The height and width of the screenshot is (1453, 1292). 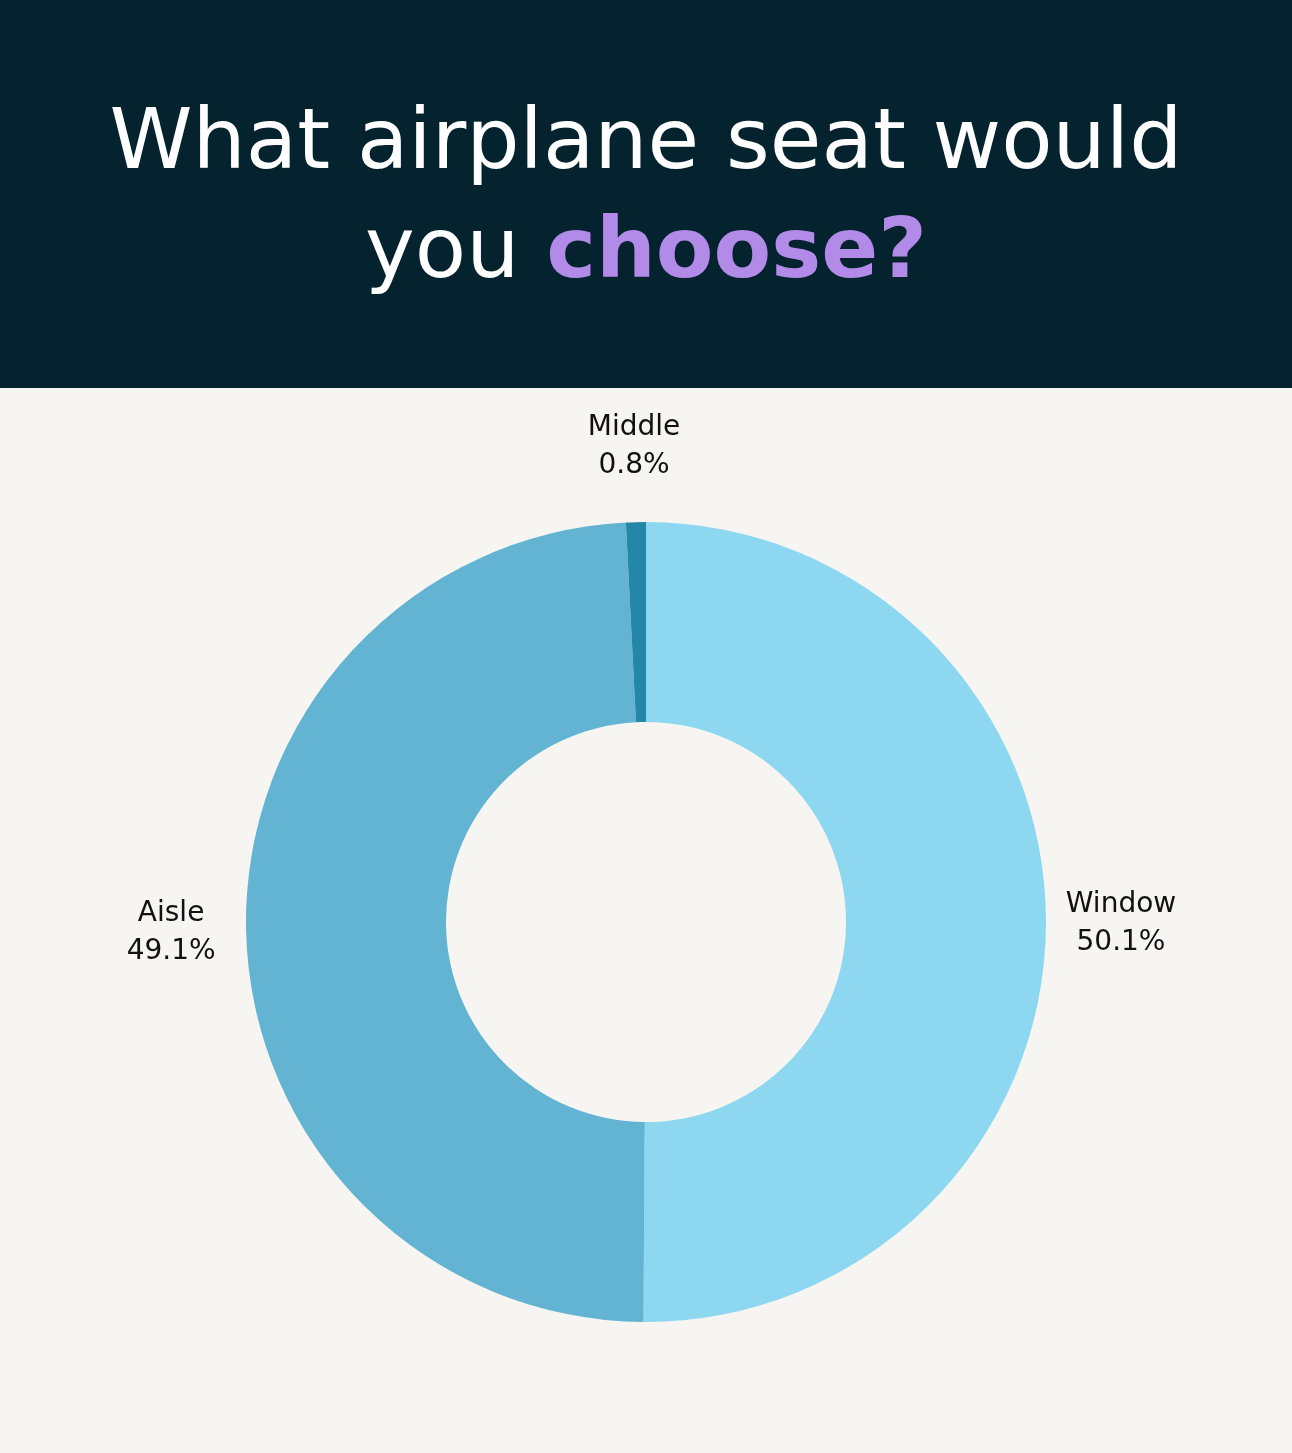 What do you see at coordinates (1121, 902) in the screenshot?
I see `slice-label: Window` at bounding box center [1121, 902].